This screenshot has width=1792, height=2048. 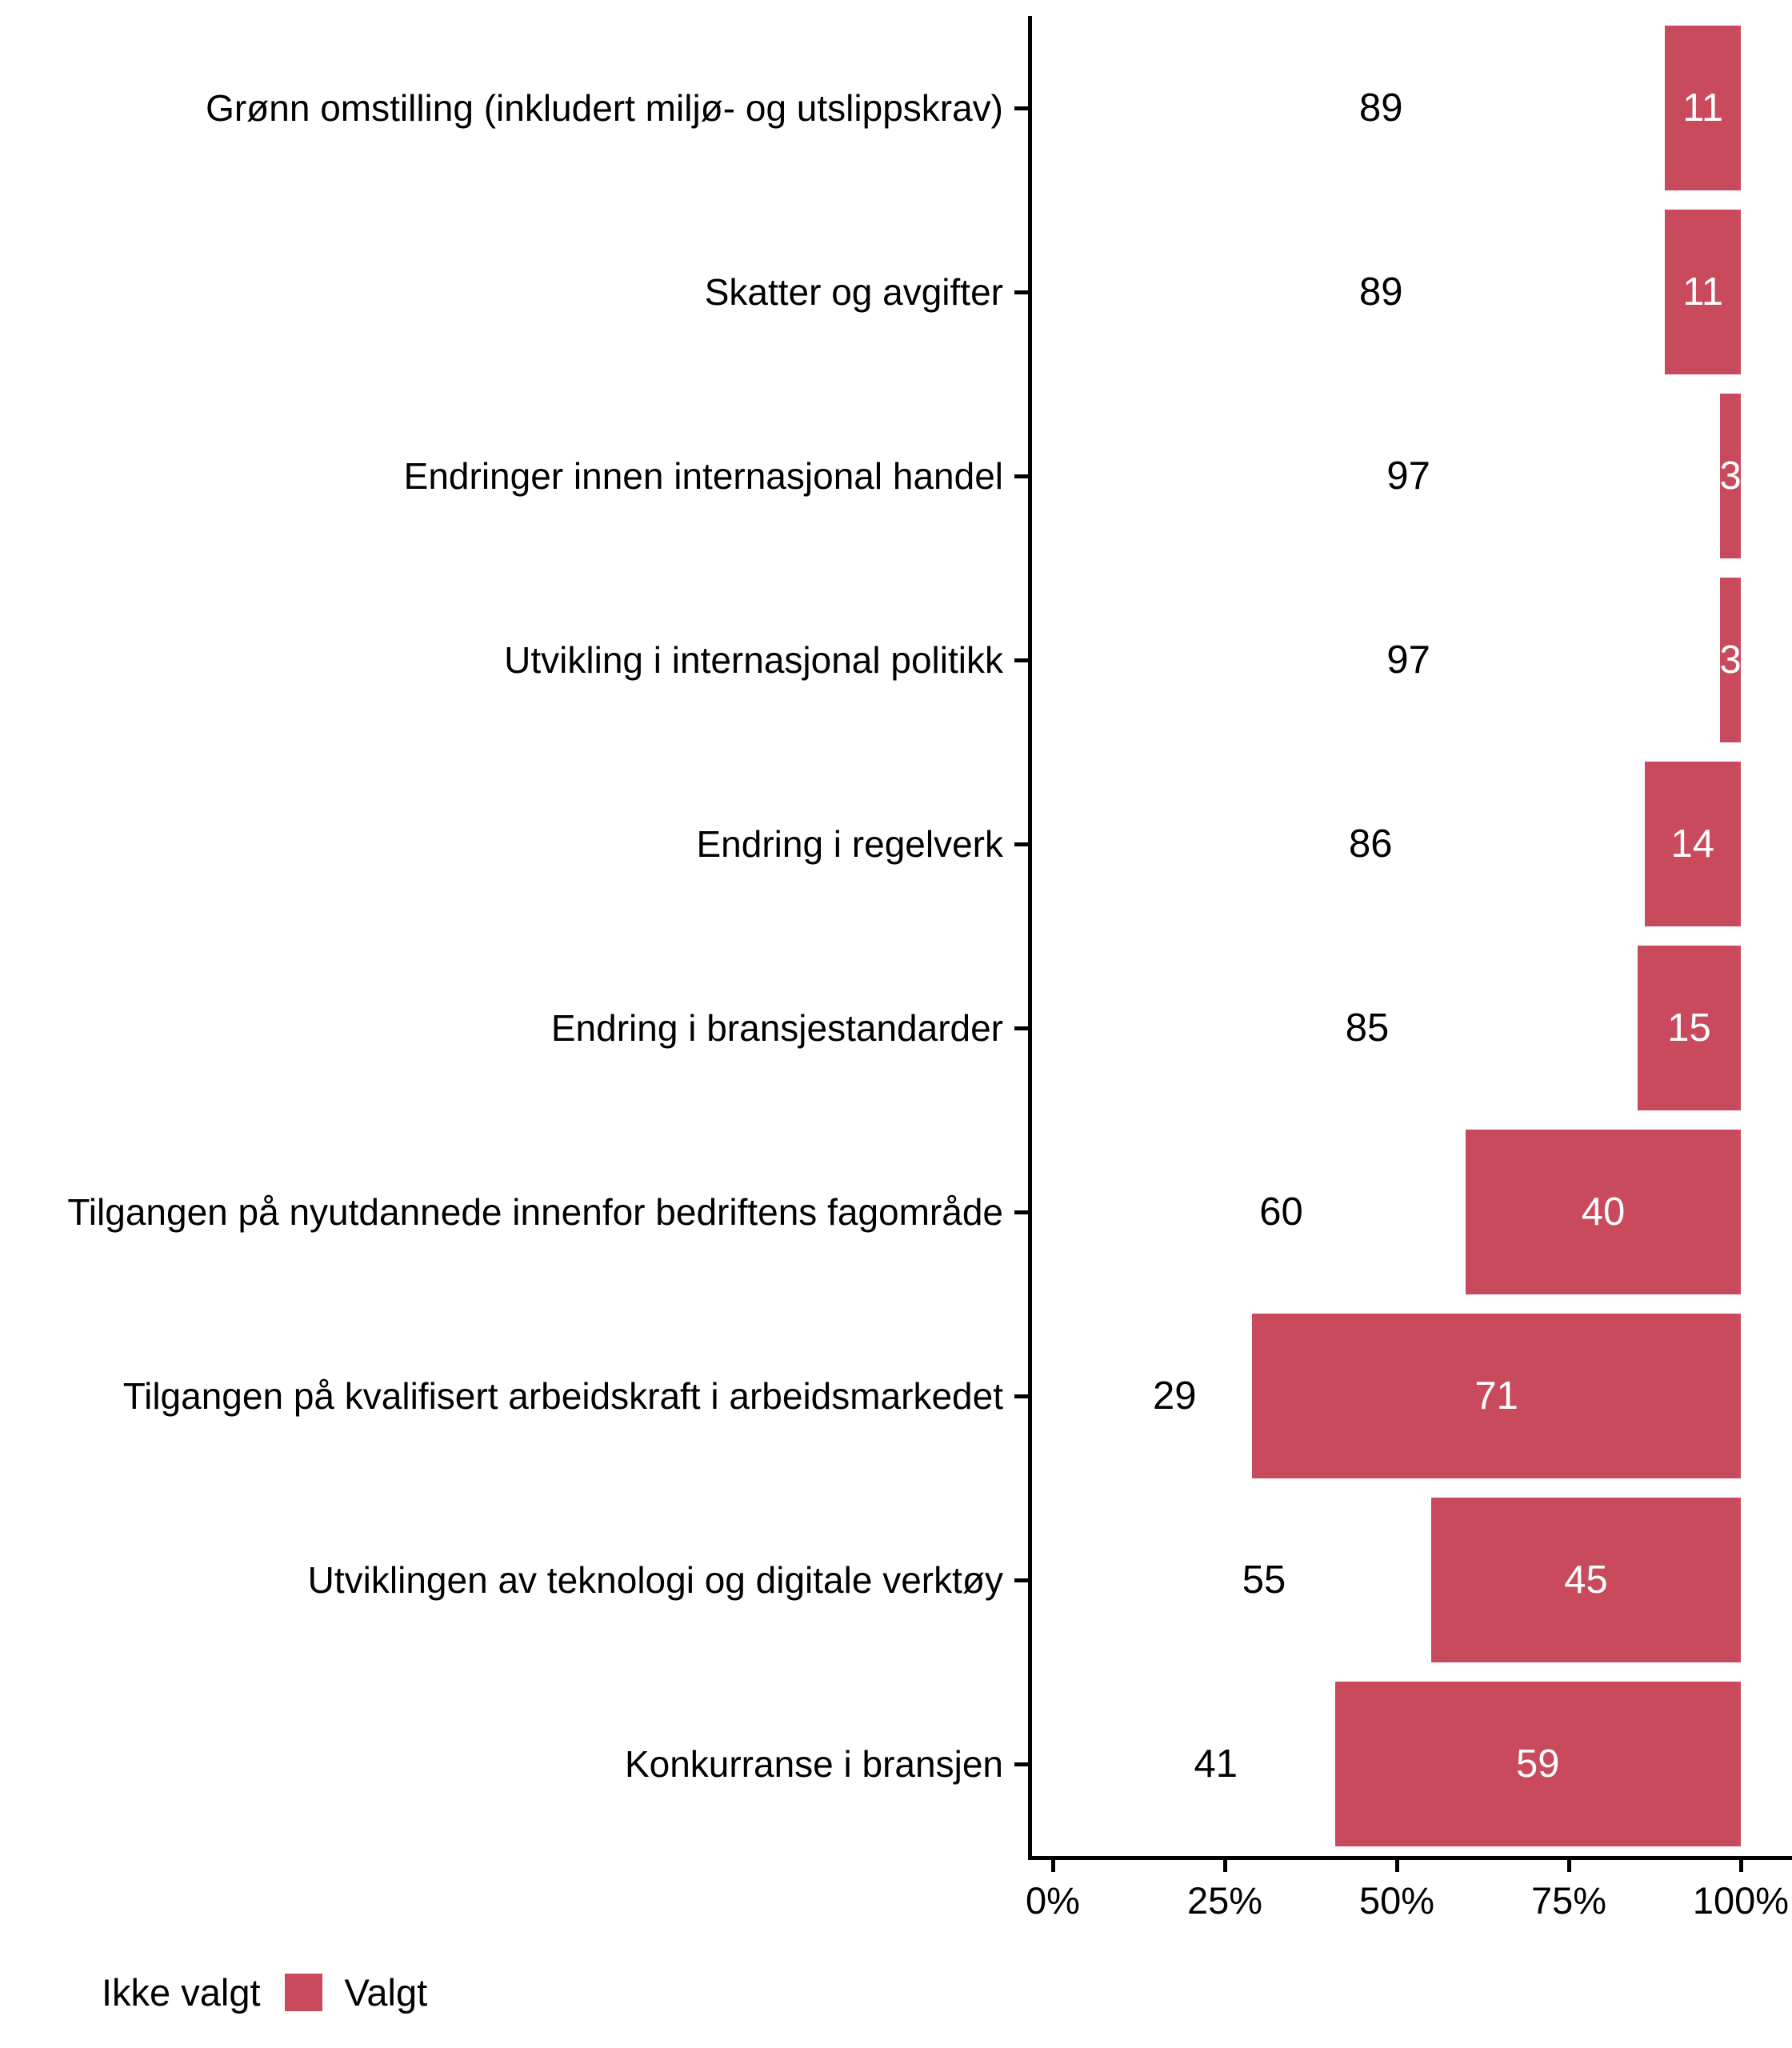 I want to click on legend-key-not-selected, so click(x=67, y=1992).